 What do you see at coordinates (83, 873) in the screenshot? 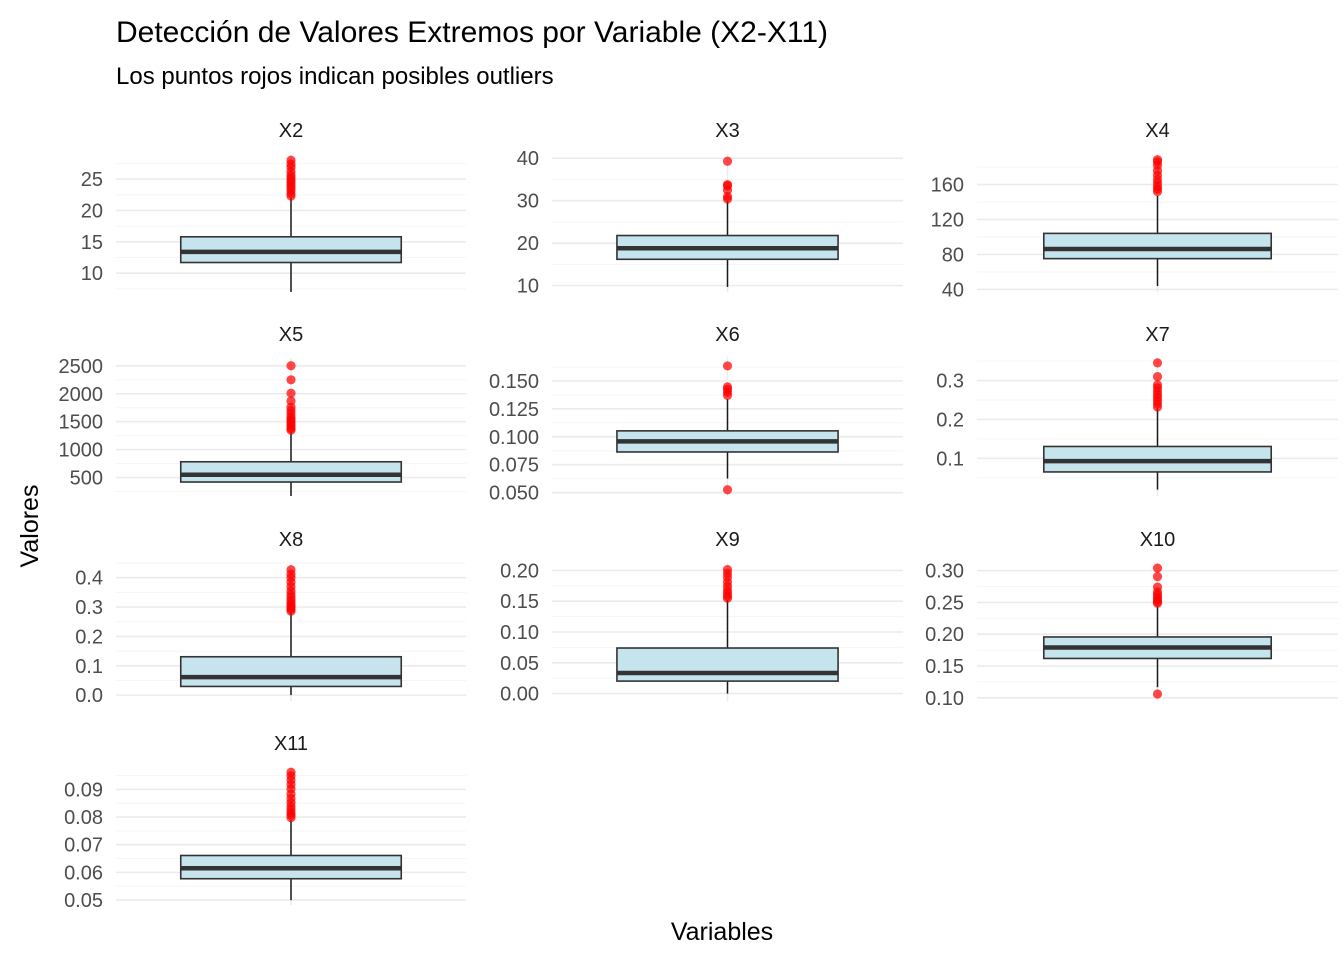
I see `y-tick-label: 0.06` at bounding box center [83, 873].